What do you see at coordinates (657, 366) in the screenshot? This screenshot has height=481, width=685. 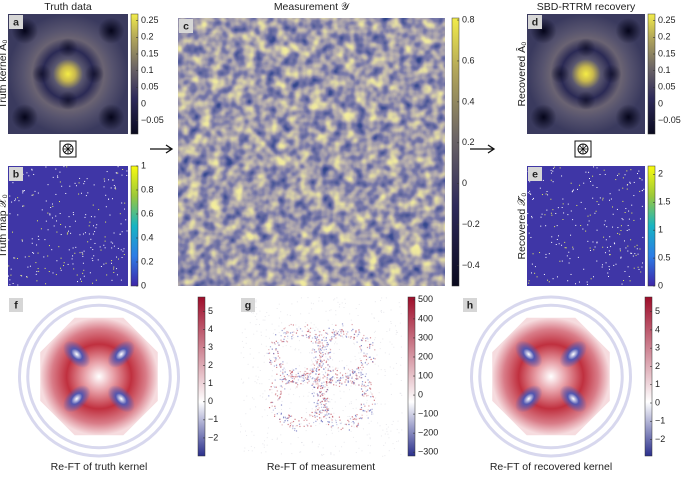 I see `colorbar-tick-label: 2` at bounding box center [657, 366].